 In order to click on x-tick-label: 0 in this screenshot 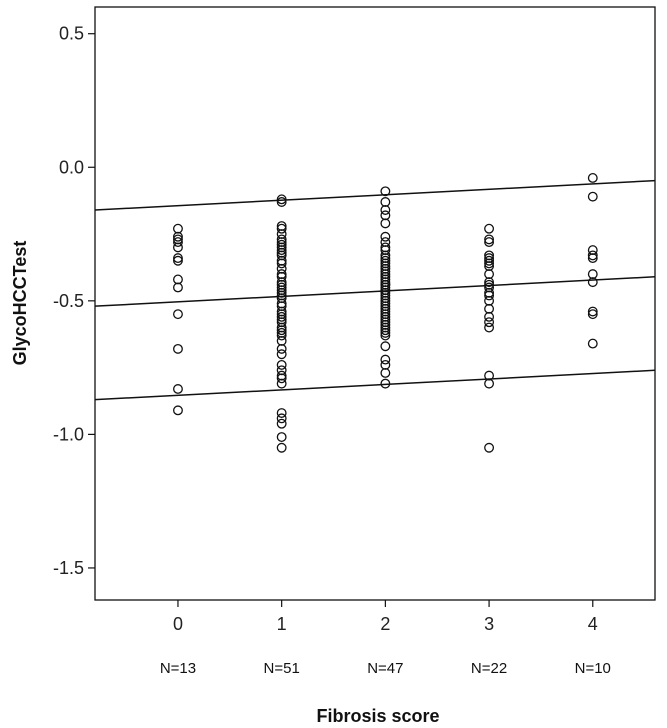, I will do `click(178, 624)`.